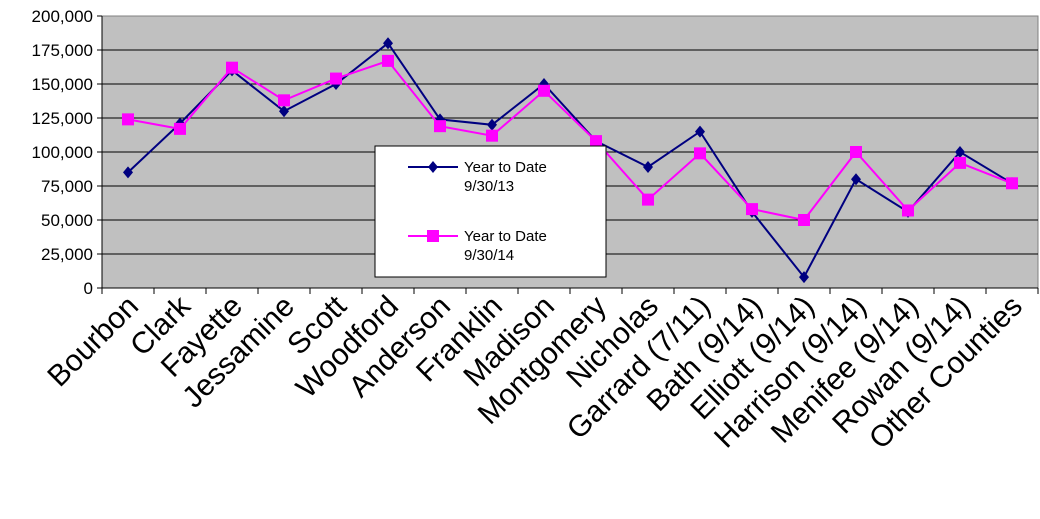 Image resolution: width=1040 pixels, height=519 pixels. What do you see at coordinates (67, 254) in the screenshot?
I see `y-tick-label: 25,000` at bounding box center [67, 254].